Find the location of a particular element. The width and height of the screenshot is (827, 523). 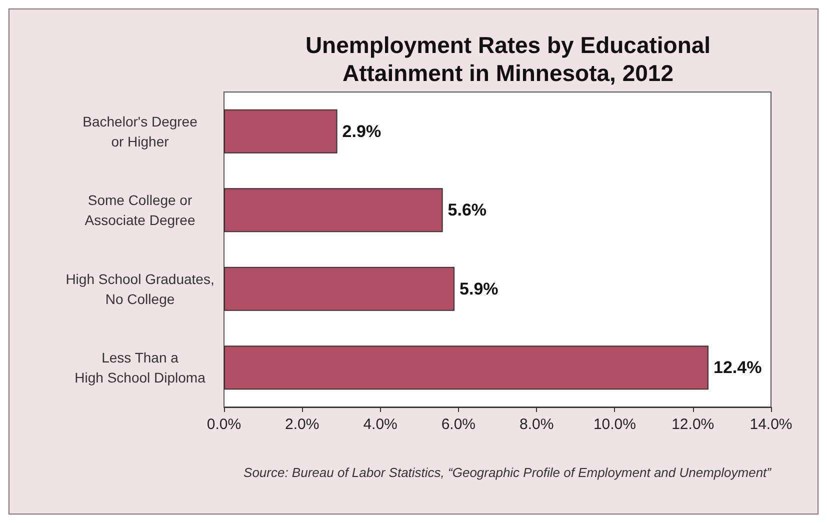

y-tick-label: High School Graduates, No College is located at coordinates (140, 288).